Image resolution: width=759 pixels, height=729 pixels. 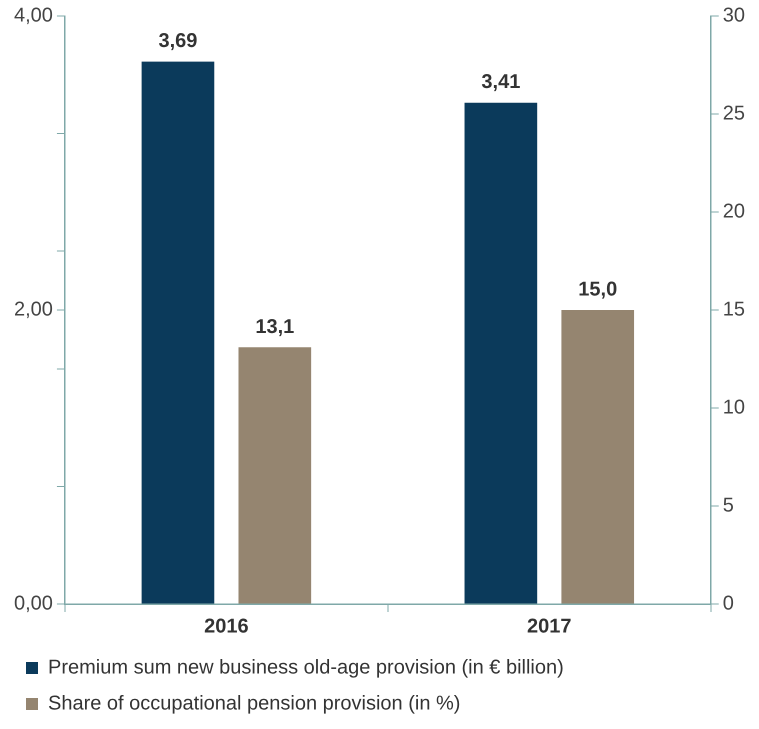 I want to click on legend-label: Share of occupational pension provision (in %), so click(x=254, y=703).